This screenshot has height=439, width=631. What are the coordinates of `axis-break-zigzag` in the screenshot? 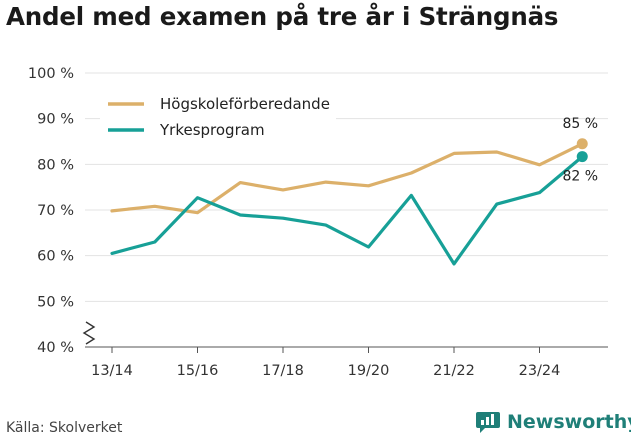 It's located at (89, 333).